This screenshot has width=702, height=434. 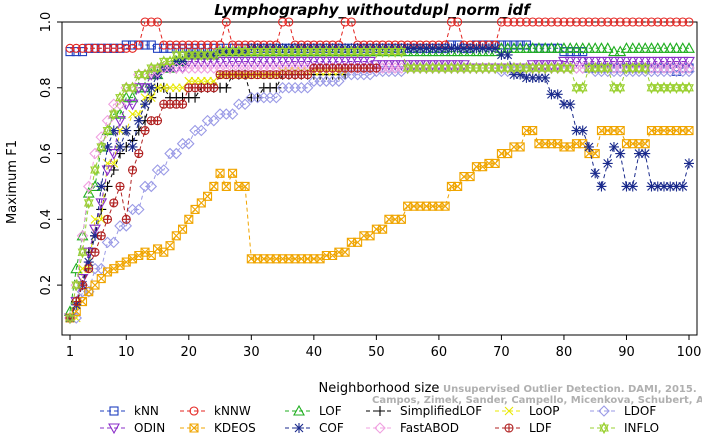 What do you see at coordinates (314, 427) in the screenshot?
I see `legend-item-cof: COF` at bounding box center [314, 427].